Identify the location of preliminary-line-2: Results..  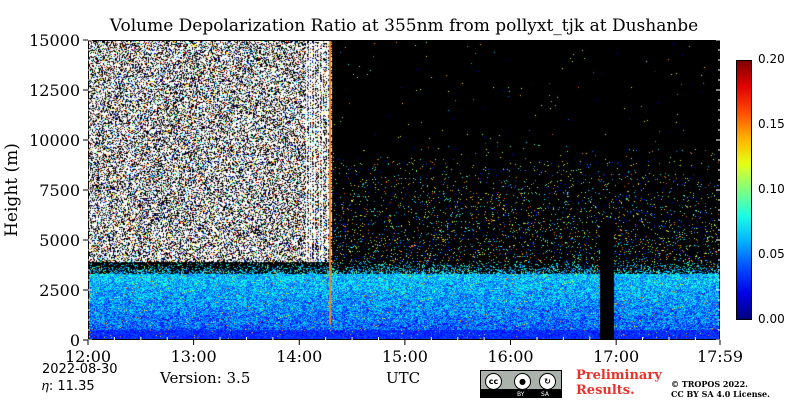
(605, 390).